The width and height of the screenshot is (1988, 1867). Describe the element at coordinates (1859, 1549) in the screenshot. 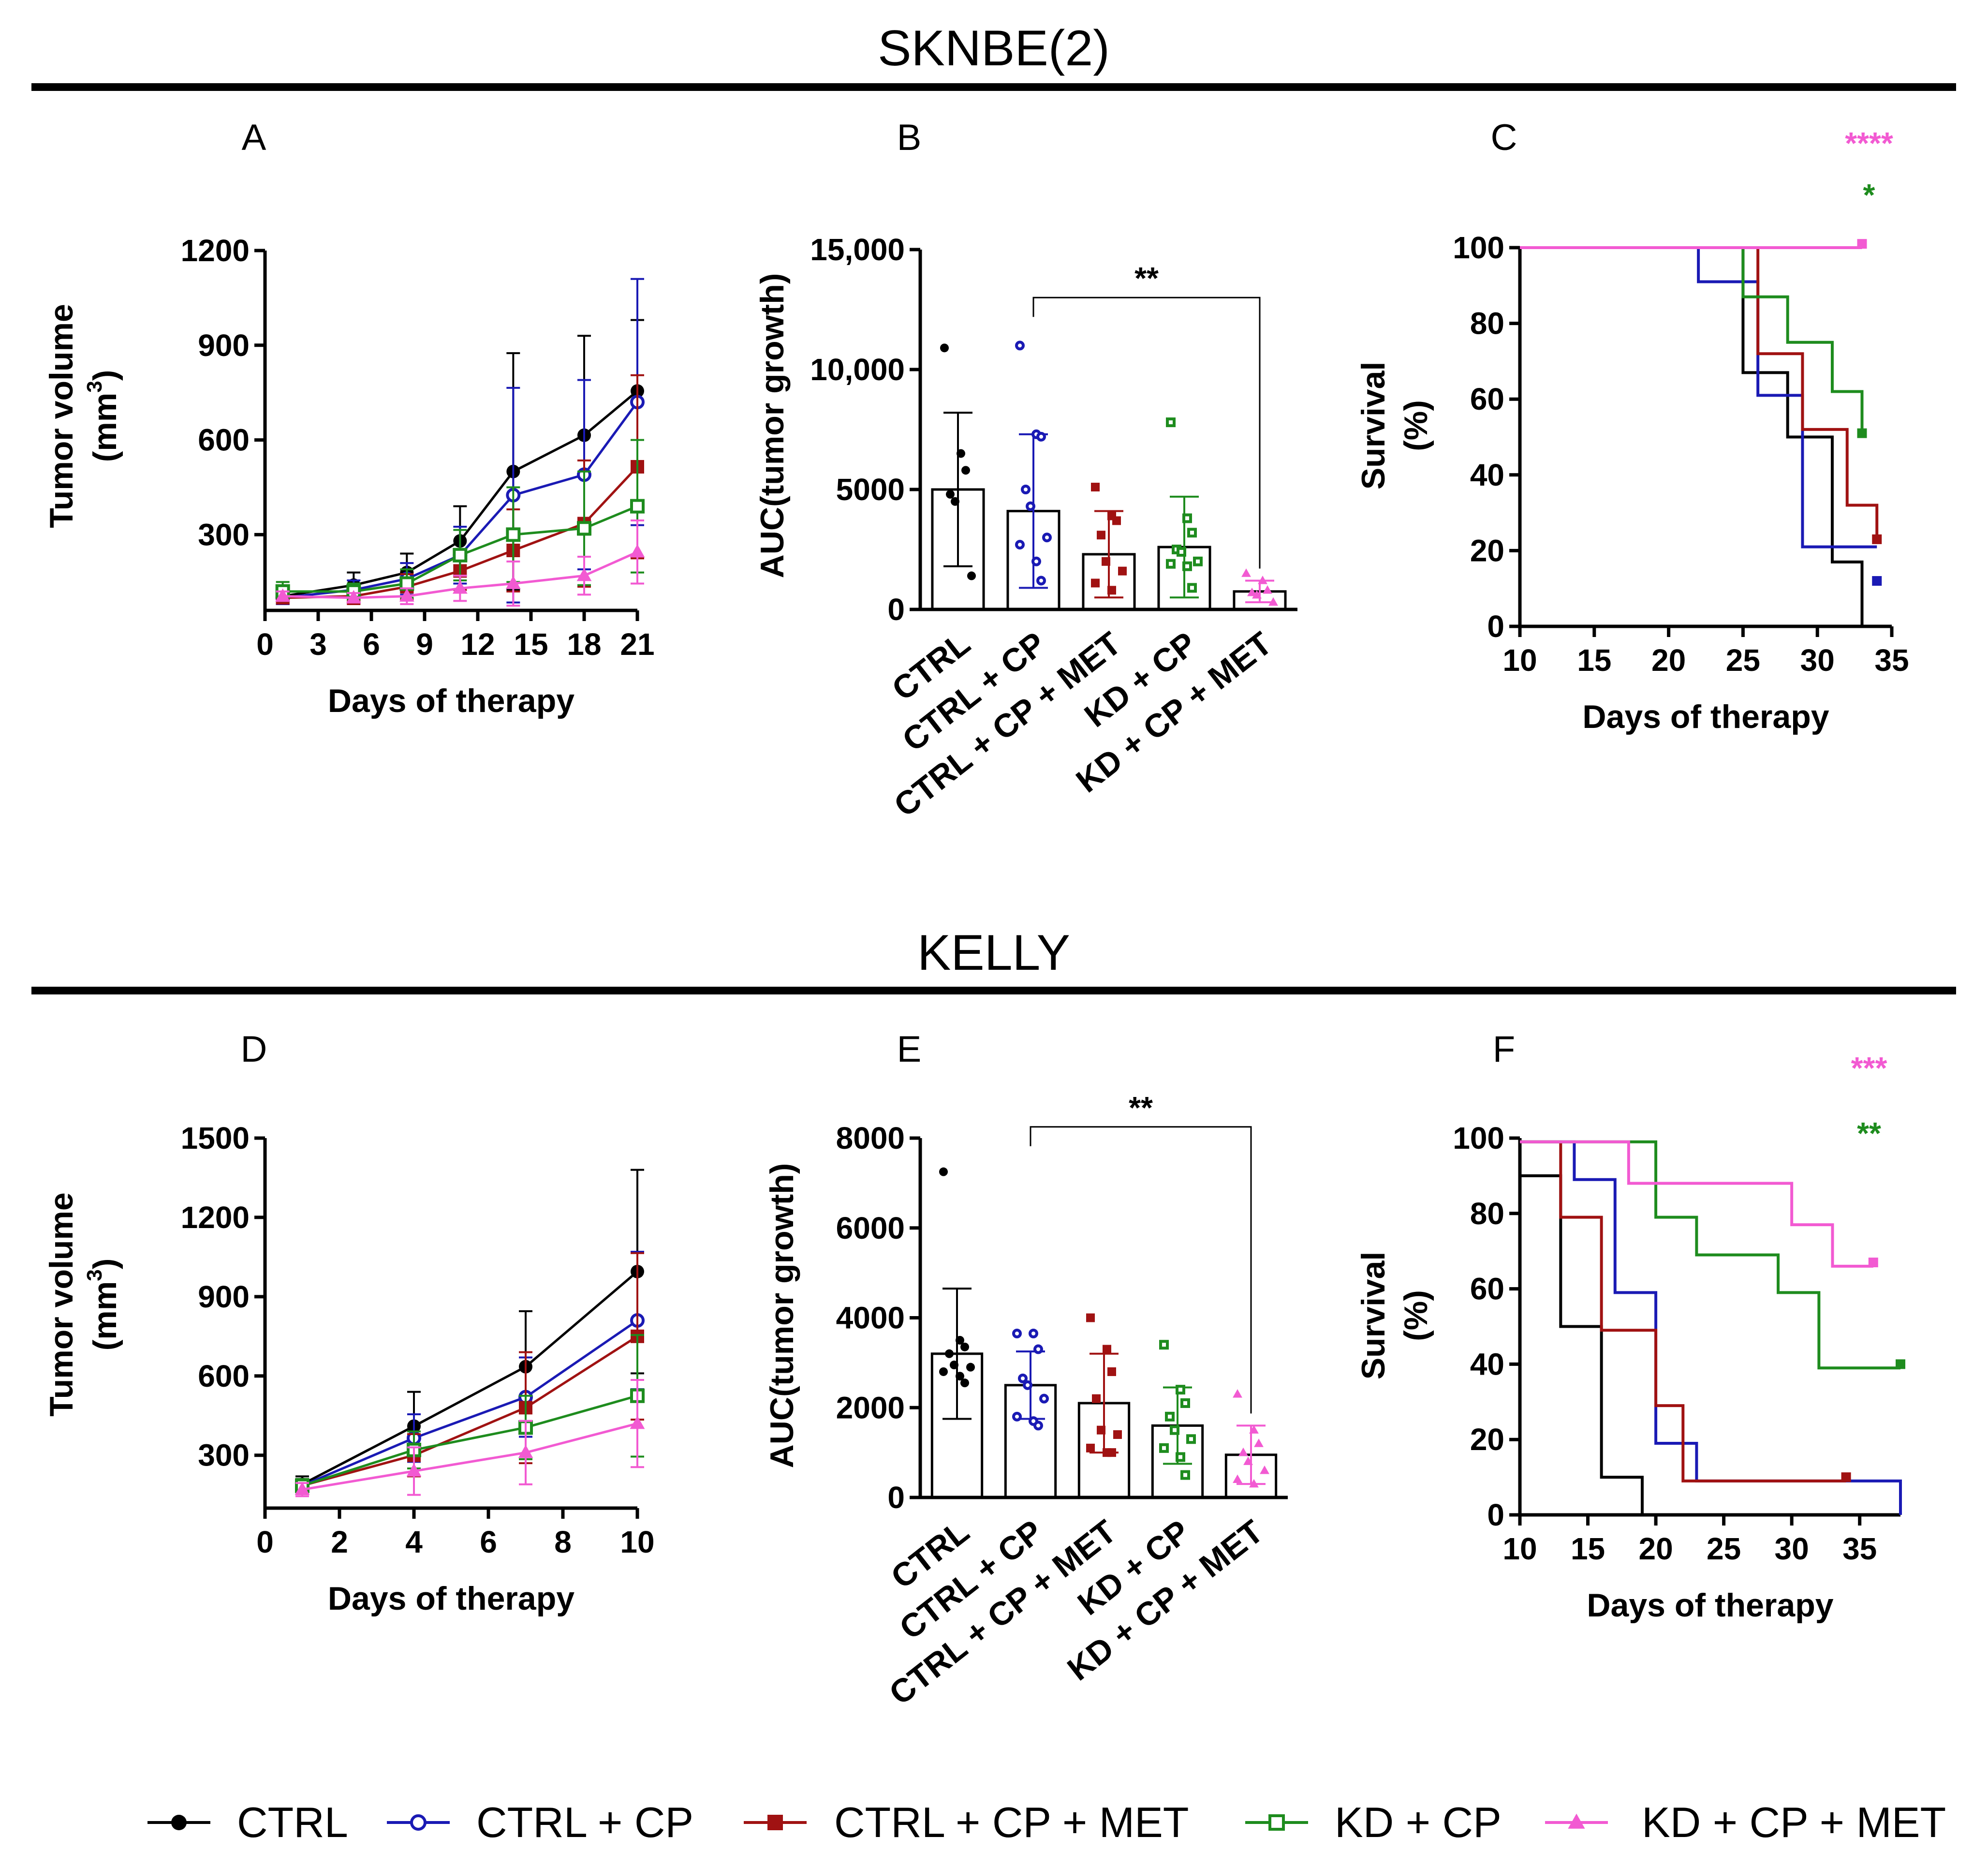

I see `x-tick-label: 35` at that location.